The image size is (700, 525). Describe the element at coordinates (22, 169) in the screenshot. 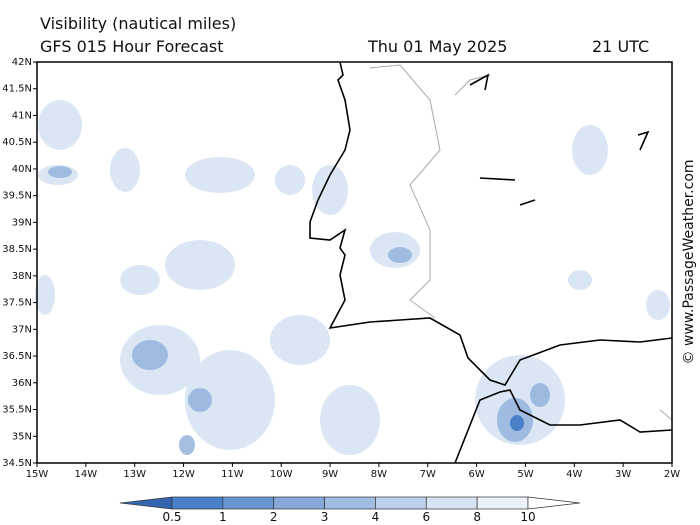

I see `lat-label: 40N` at that location.